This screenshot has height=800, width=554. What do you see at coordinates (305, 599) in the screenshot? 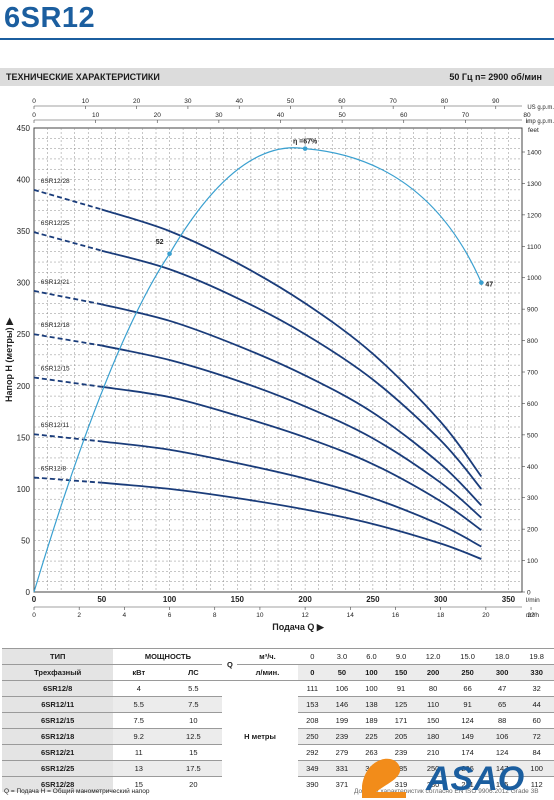
I see `x-tick-label: 200` at bounding box center [305, 599].